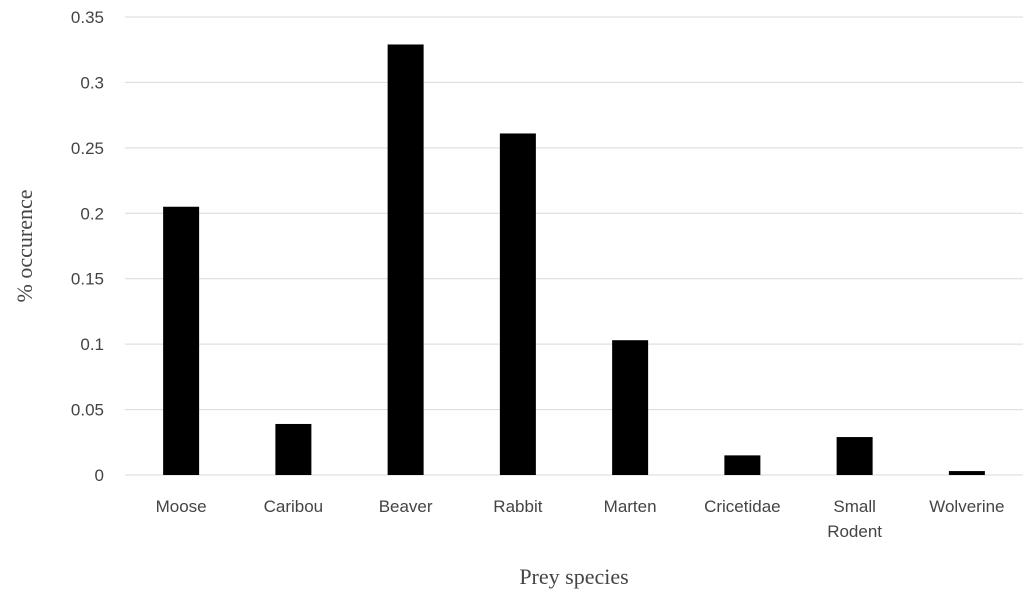  What do you see at coordinates (742, 465) in the screenshot?
I see `bar-cricetidae` at bounding box center [742, 465].